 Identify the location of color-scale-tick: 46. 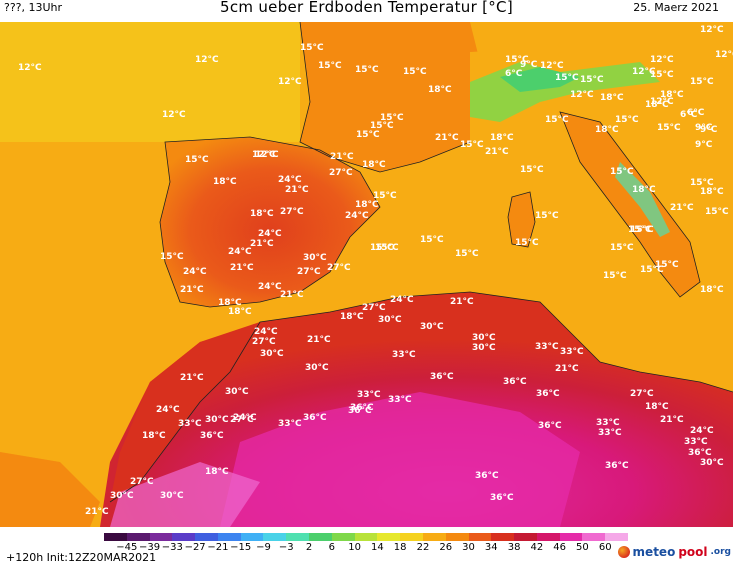
(560, 547).